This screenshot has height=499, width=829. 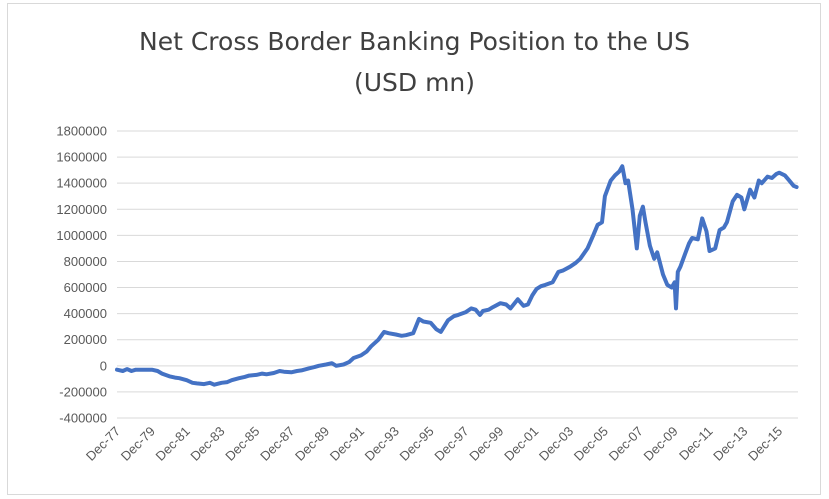 What do you see at coordinates (696, 444) in the screenshot?
I see `x-tick-label: Dec-11` at bounding box center [696, 444].